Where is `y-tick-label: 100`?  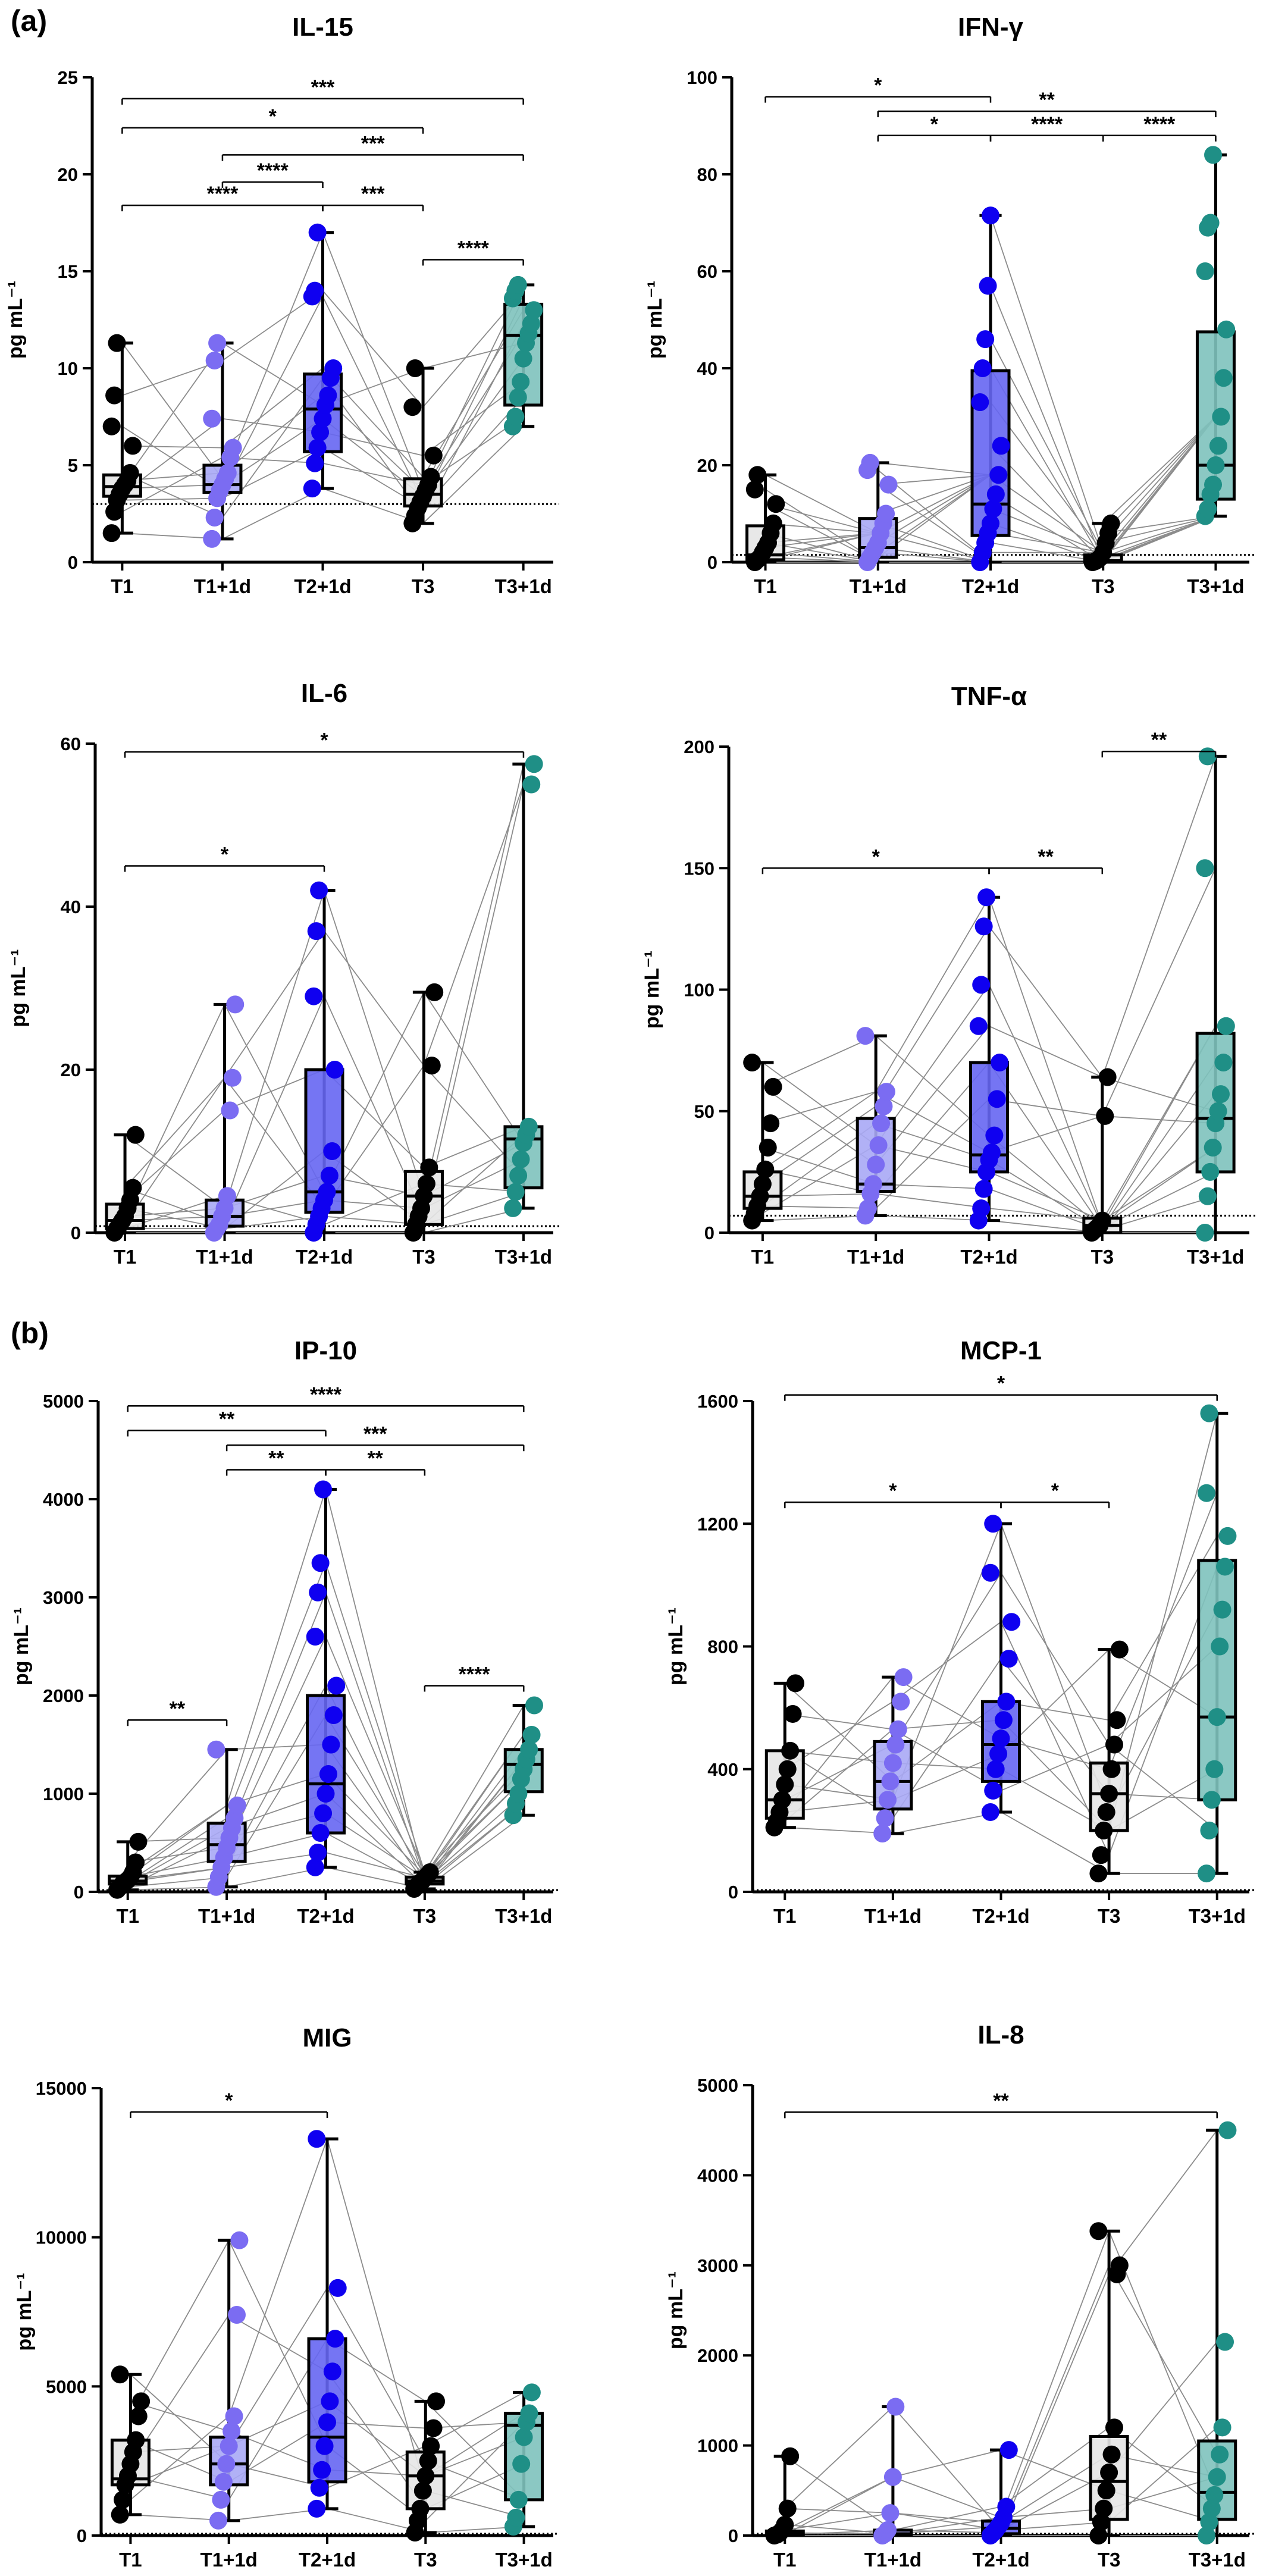 y-tick-label: 100 is located at coordinates (699, 990).